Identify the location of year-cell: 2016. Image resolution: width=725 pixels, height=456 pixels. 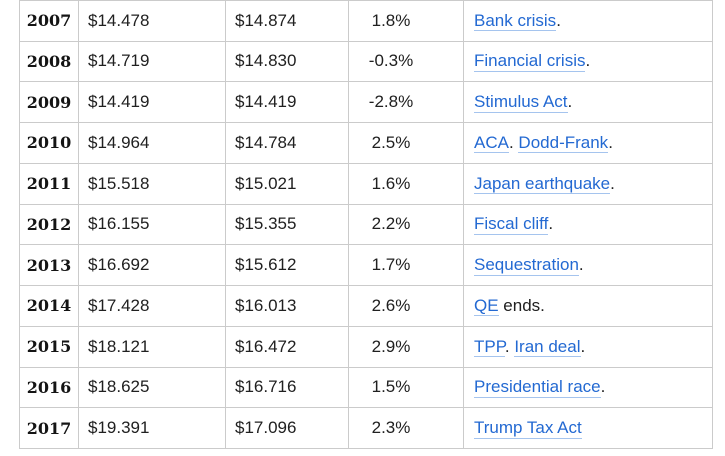
(49, 387).